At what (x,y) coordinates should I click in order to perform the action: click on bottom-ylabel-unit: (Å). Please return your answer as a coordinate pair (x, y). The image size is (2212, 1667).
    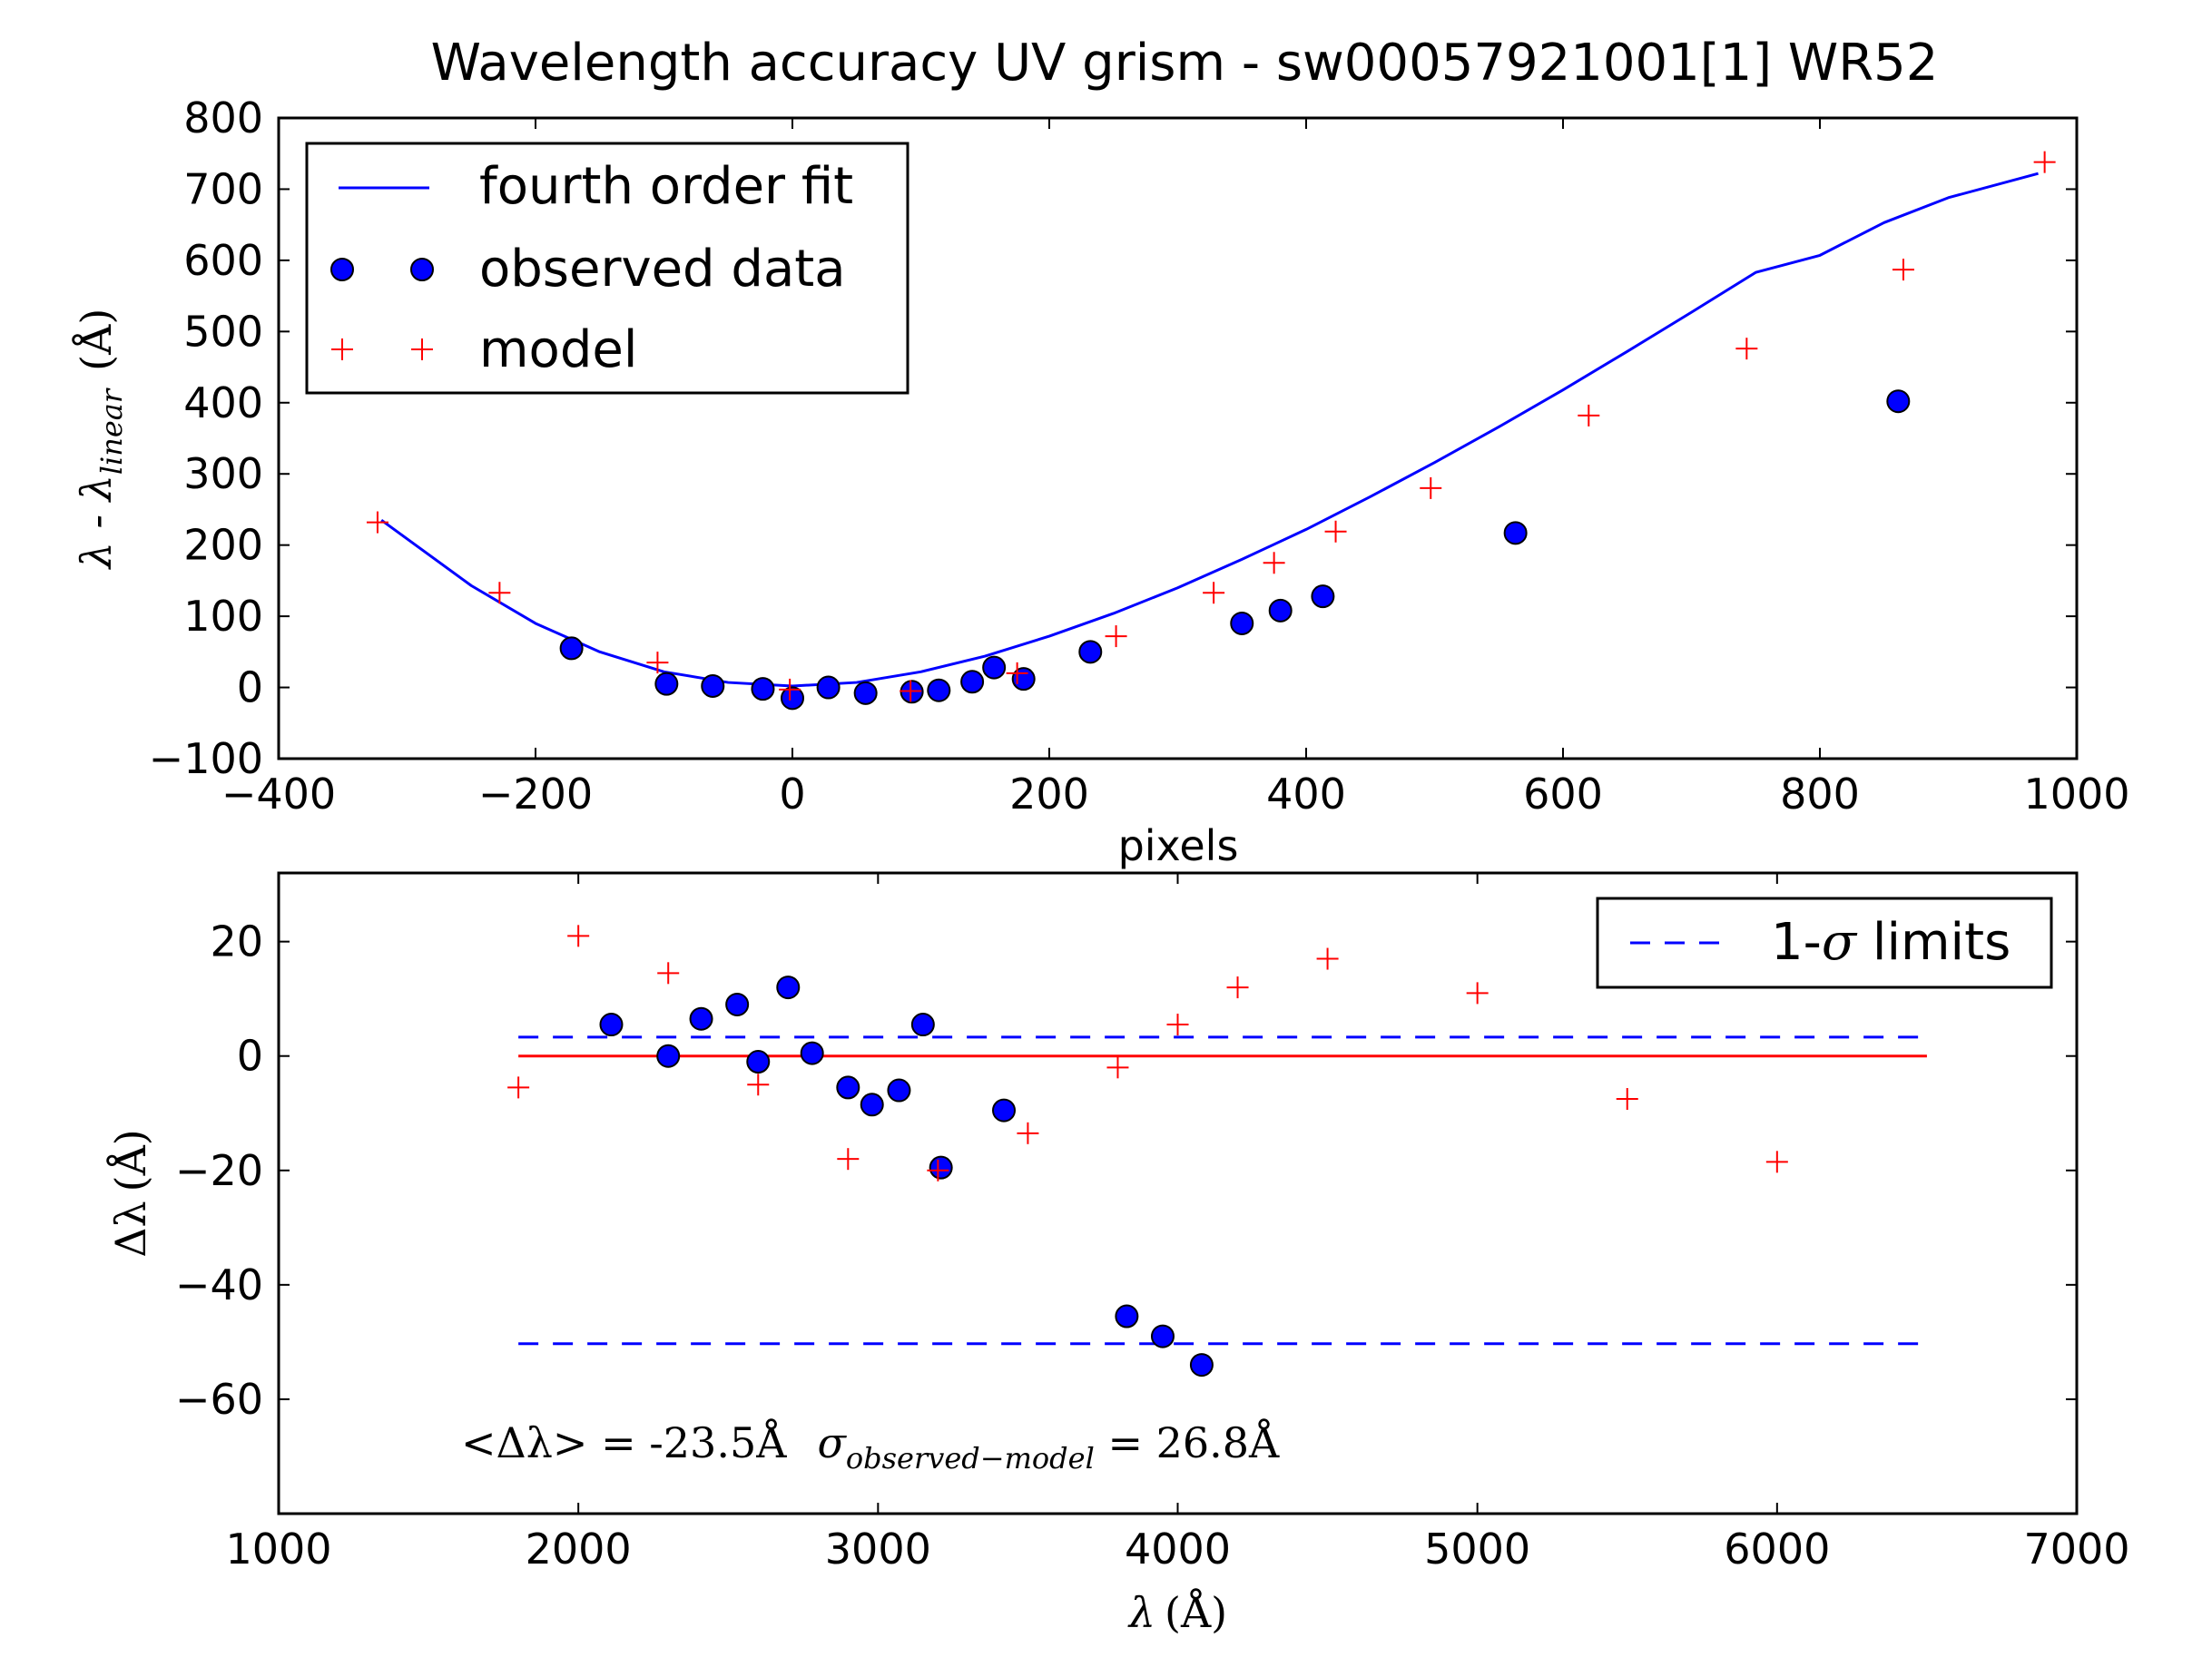
    Looking at the image, I should click on (130, 1160).